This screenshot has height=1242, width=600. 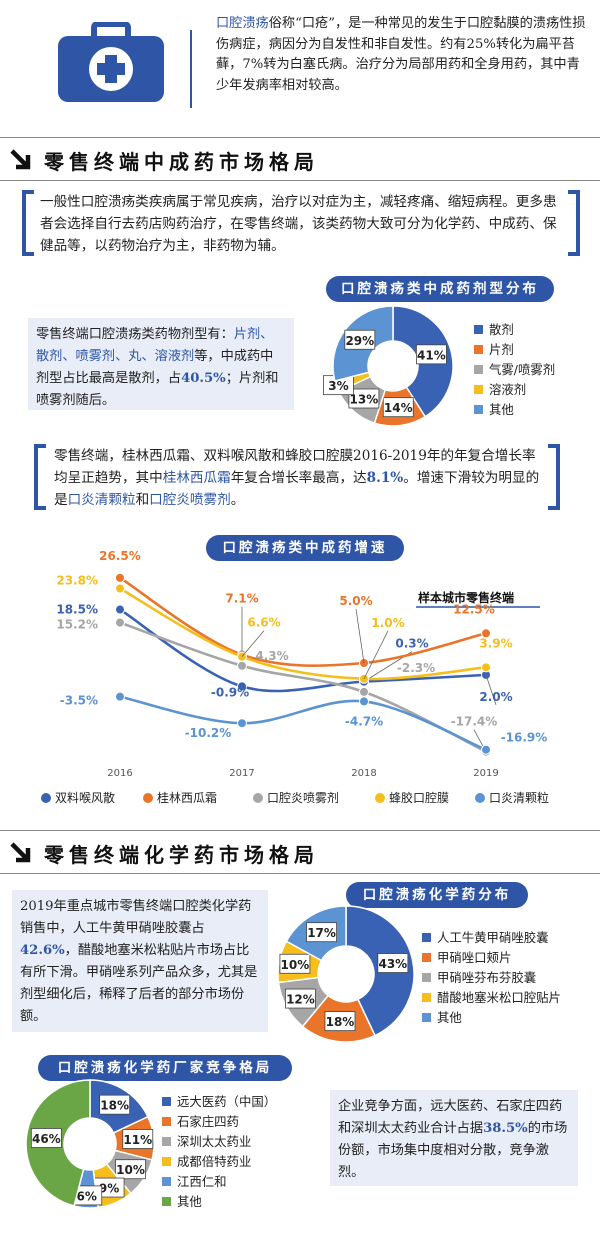 I want to click on pie-label: 3%, so click(x=338, y=386).